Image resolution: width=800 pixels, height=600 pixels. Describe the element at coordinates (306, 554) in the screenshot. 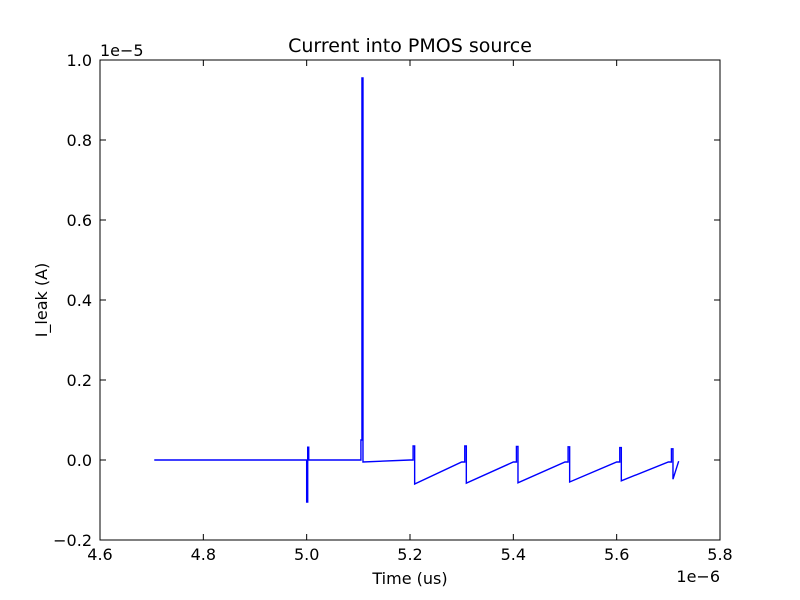

I see `x-tick-label: 5.0` at that location.